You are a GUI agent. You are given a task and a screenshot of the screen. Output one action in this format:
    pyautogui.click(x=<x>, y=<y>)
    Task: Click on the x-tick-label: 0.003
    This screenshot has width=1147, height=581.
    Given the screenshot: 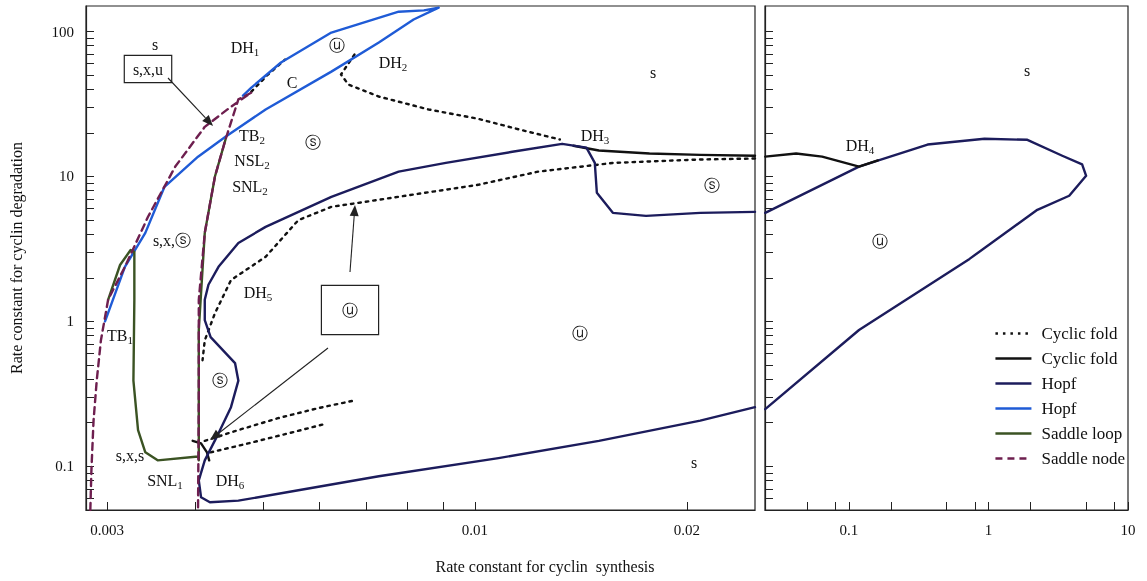 What is the action you would take?
    pyautogui.click(x=107, y=529)
    